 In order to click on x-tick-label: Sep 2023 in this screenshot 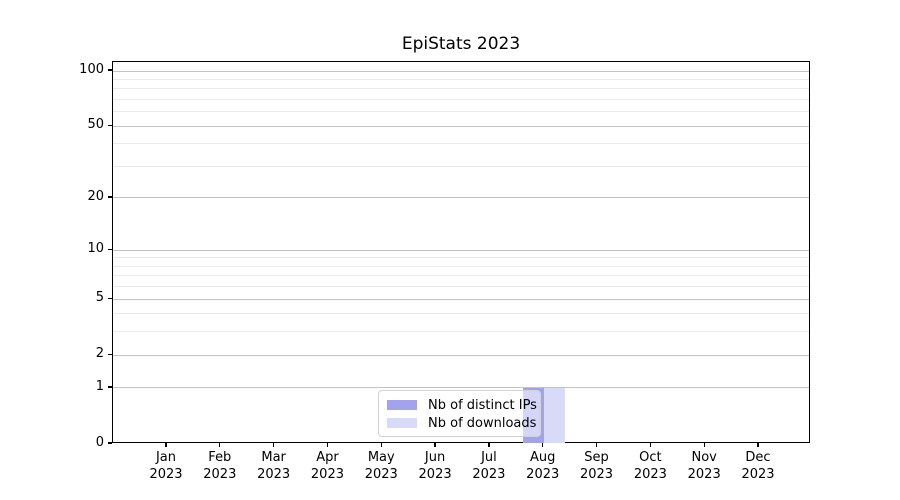, I will do `click(596, 466)`.